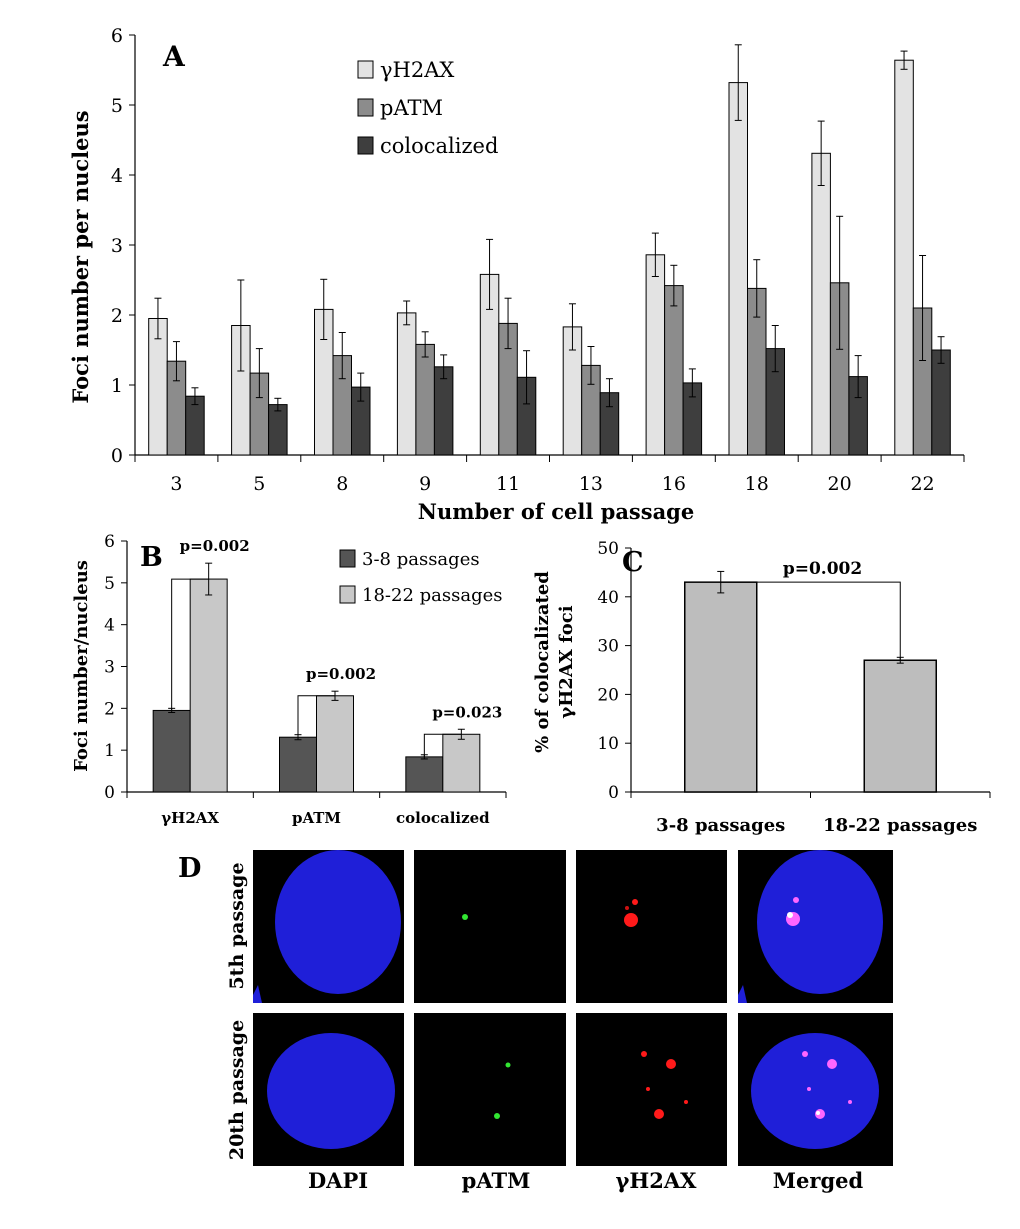 Image resolution: width=1020 pixels, height=1229 pixels. I want to click on chart-a-x-tick-label: 13, so click(591, 484).